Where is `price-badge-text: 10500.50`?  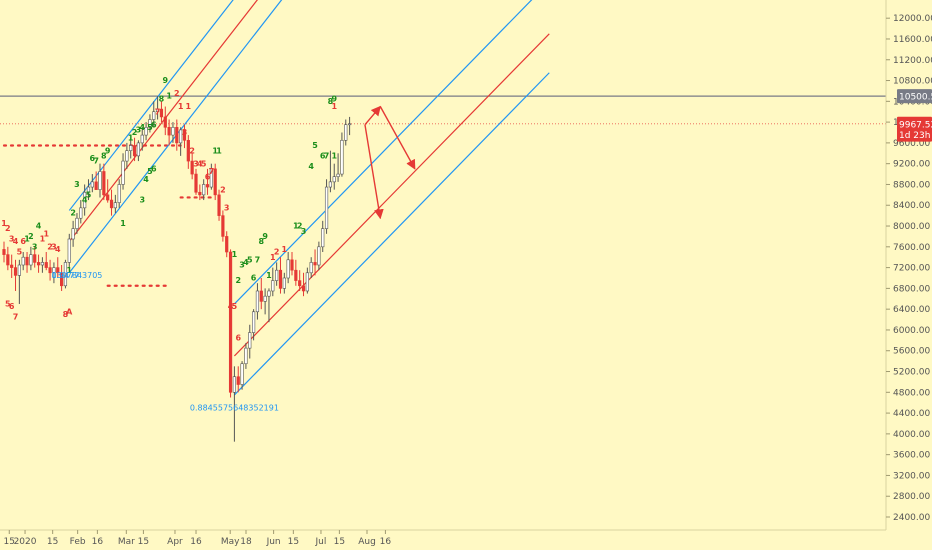 price-badge-text: 10500.50 is located at coordinates (915, 98).